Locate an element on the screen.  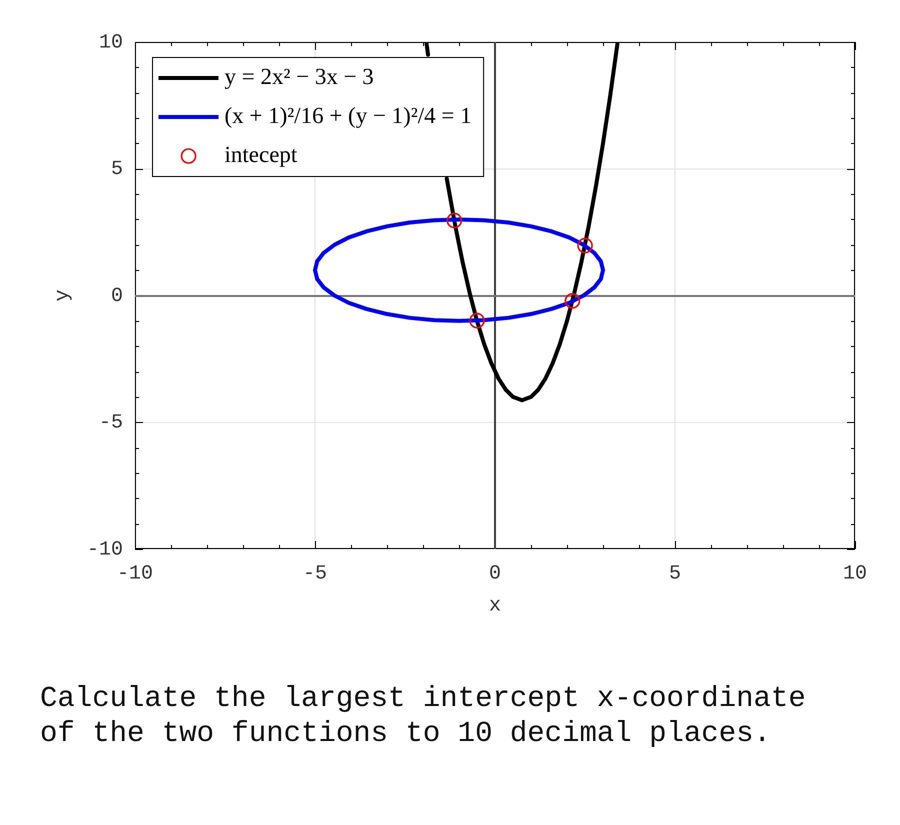
x-tick-label: -5 is located at coordinates (315, 574).